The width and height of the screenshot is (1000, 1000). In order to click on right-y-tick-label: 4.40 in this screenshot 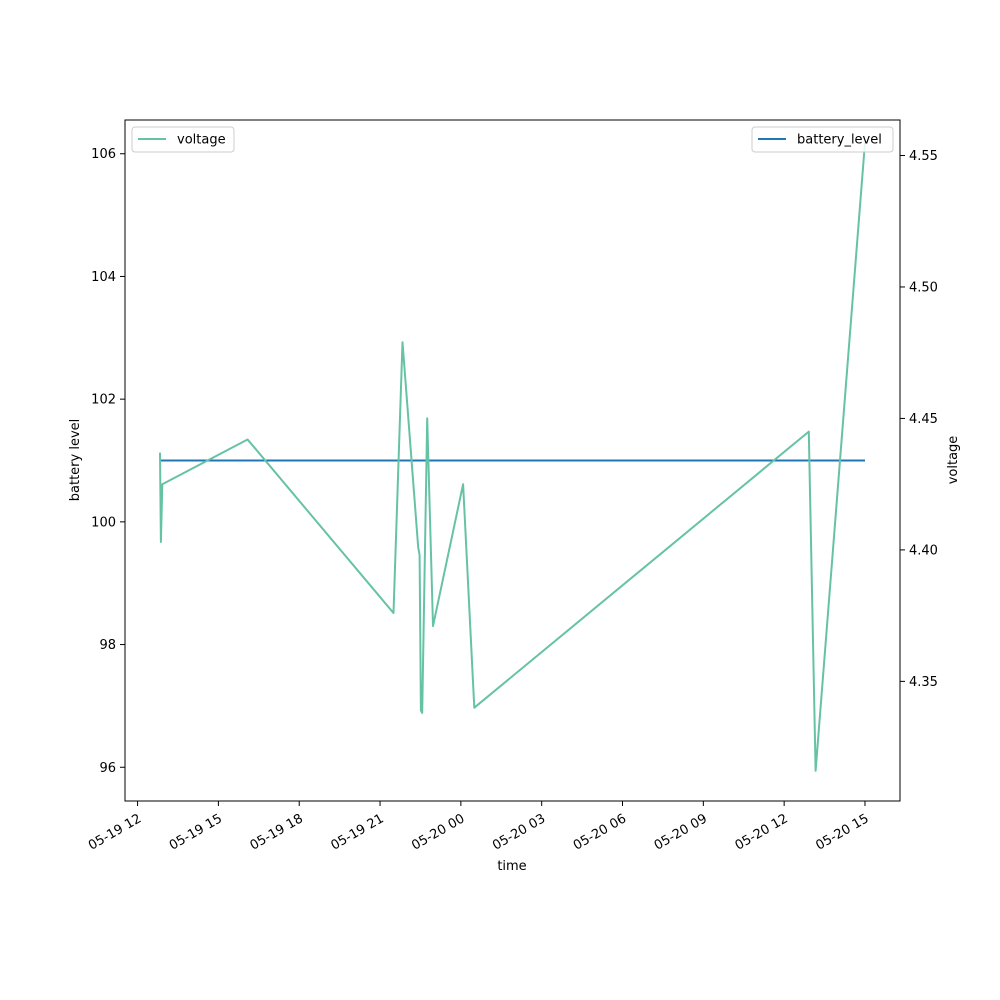, I will do `click(923, 550)`.